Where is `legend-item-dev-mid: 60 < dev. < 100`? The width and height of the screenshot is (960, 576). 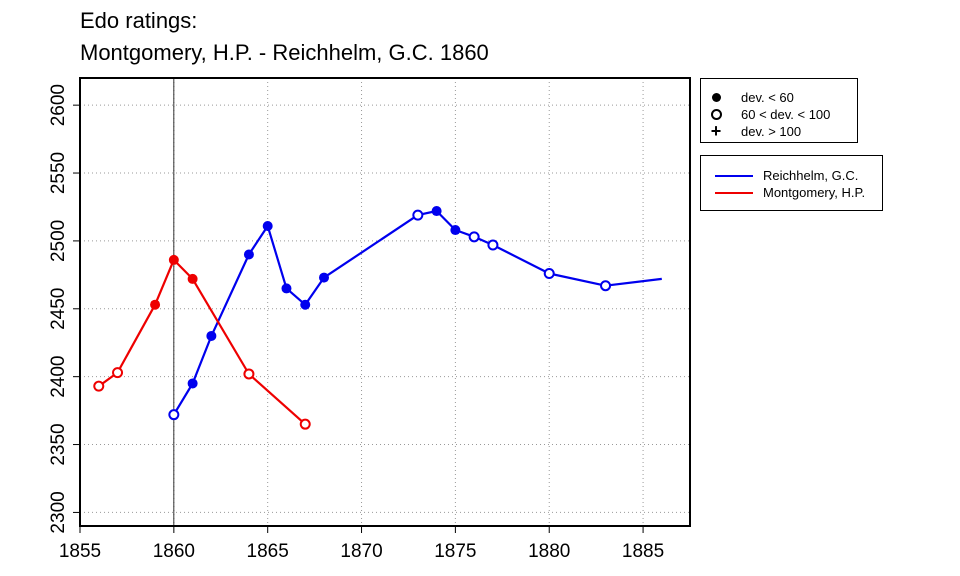
legend-item-dev-mid: 60 < dev. < 100 is located at coordinates (765, 114).